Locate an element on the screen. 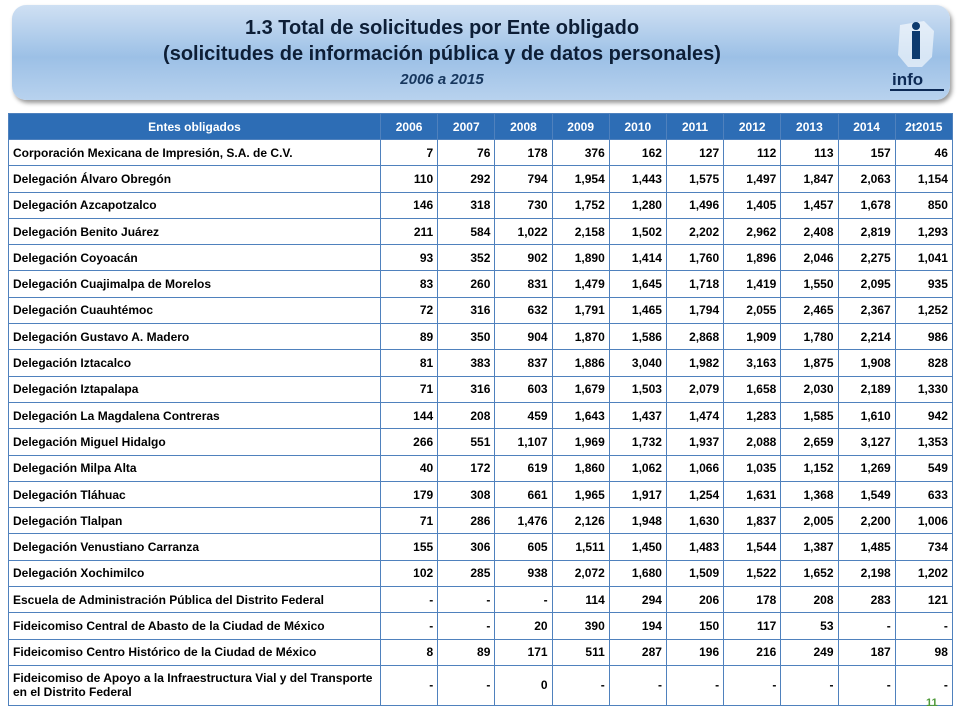 This screenshot has width=960, height=720. cell-value: 1,890 is located at coordinates (580, 258).